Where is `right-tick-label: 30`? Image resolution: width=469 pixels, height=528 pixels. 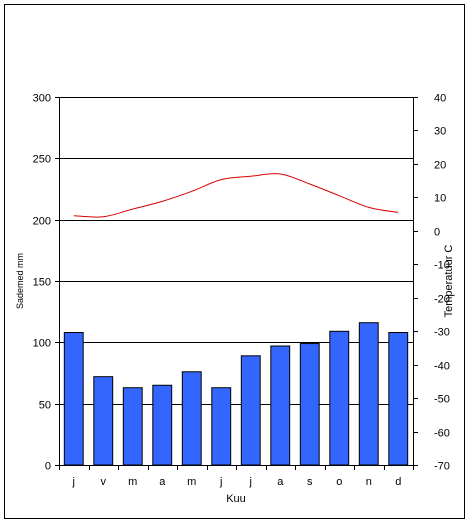
right-tick-label: 30 is located at coordinates (440, 132).